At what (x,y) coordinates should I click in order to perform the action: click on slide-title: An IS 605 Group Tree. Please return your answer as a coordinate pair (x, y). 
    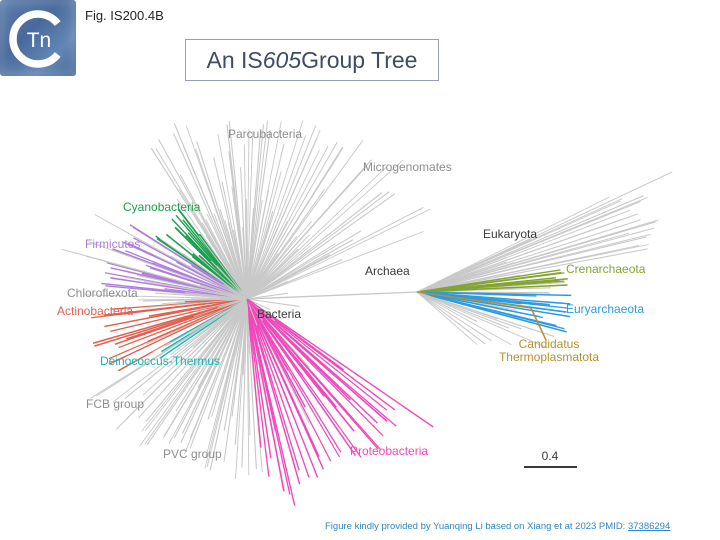
    Looking at the image, I should click on (312, 60).